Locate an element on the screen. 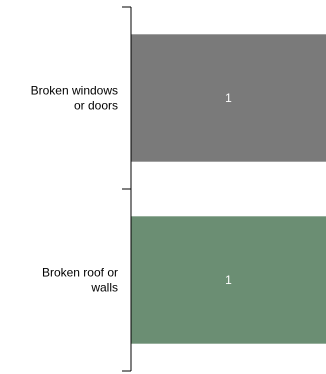 The height and width of the screenshot is (374, 326). category-label: Broken roof or walls is located at coordinates (80, 280).